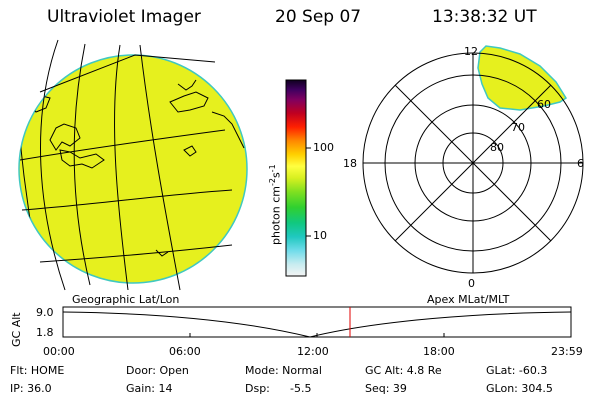  I want to click on orbit-plot, so click(317, 322).